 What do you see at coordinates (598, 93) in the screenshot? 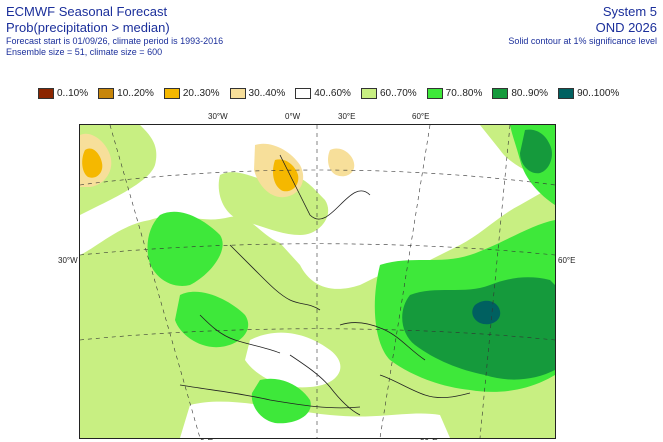
I see `legend-label: 90..100%` at bounding box center [598, 93].